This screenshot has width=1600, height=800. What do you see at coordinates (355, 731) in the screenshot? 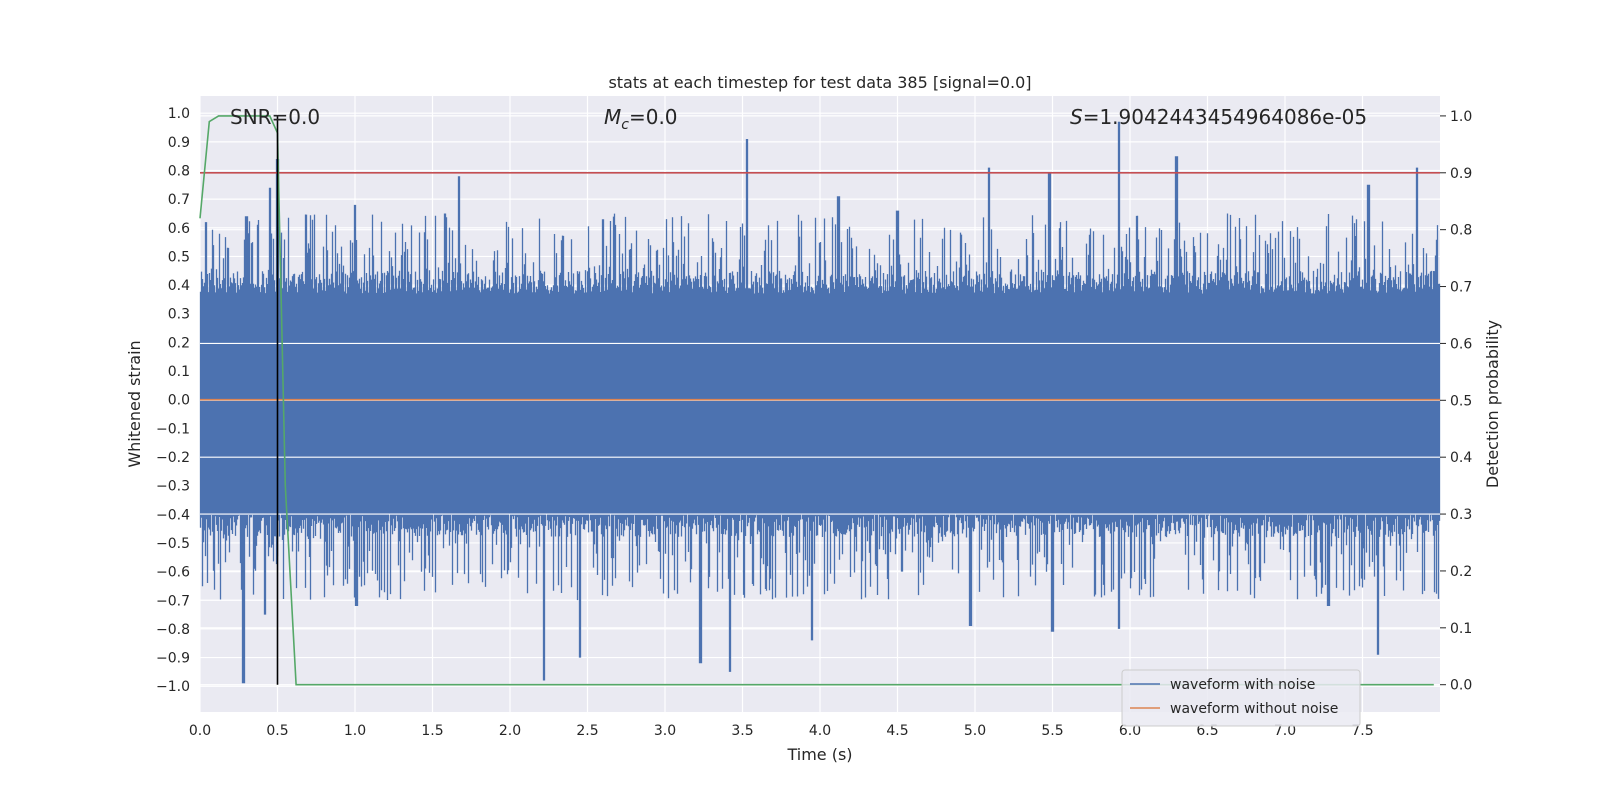
I see `x-tick-label: 1.0` at bounding box center [355, 731].